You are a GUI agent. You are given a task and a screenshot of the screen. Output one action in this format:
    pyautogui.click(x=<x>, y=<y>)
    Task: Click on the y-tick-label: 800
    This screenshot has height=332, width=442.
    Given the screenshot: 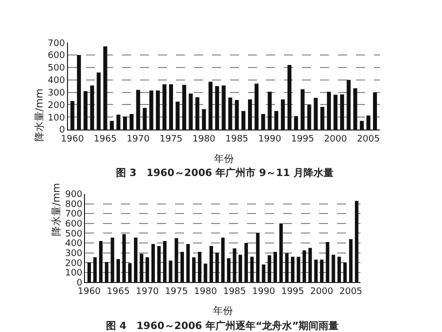 What is the action you would take?
    pyautogui.click(x=74, y=205)
    